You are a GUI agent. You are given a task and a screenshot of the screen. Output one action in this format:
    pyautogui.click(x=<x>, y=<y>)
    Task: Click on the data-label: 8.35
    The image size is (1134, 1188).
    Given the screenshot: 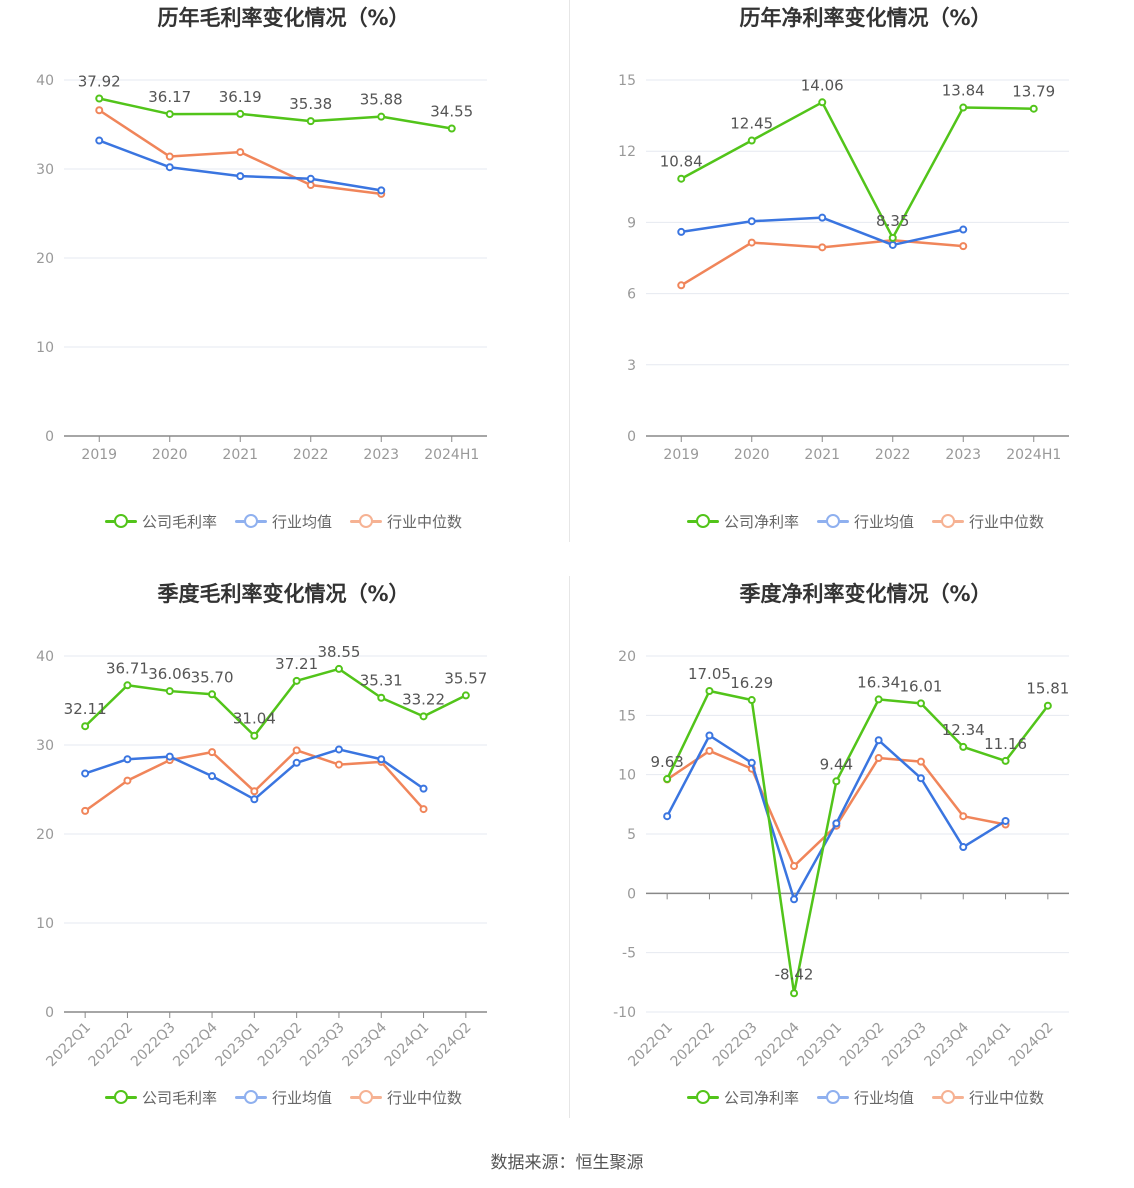 What is the action you would take?
    pyautogui.click(x=892, y=221)
    